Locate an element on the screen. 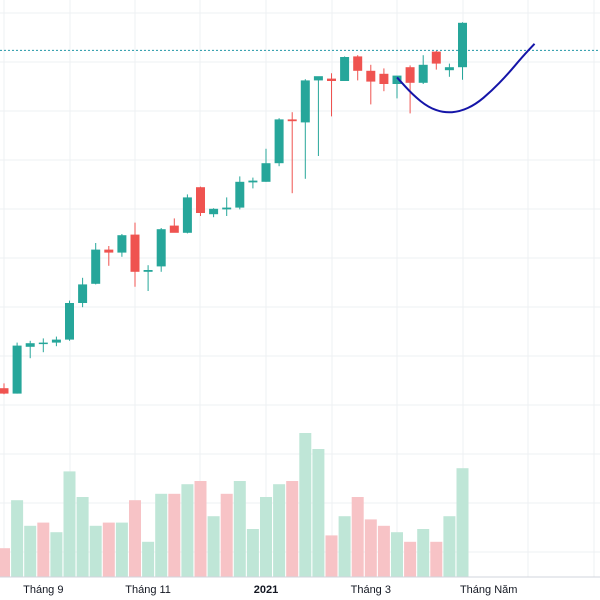  pattern-curve-layer is located at coordinates (466, 78).